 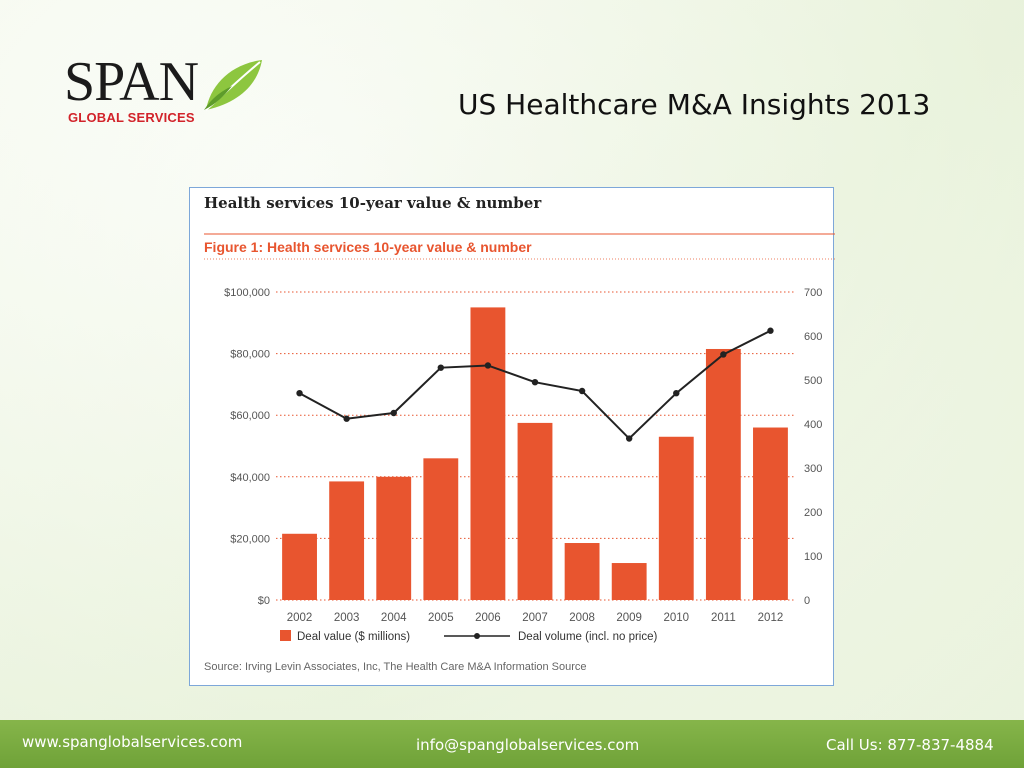 What do you see at coordinates (353, 637) in the screenshot?
I see `legend-bar-label: Deal value ($ millions)` at bounding box center [353, 637].